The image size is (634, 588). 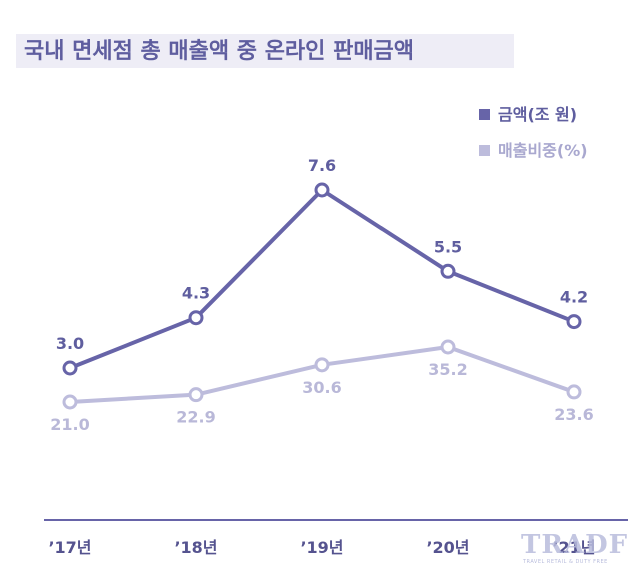 I want to click on legend-label: 매출비중(%), so click(x=543, y=150).